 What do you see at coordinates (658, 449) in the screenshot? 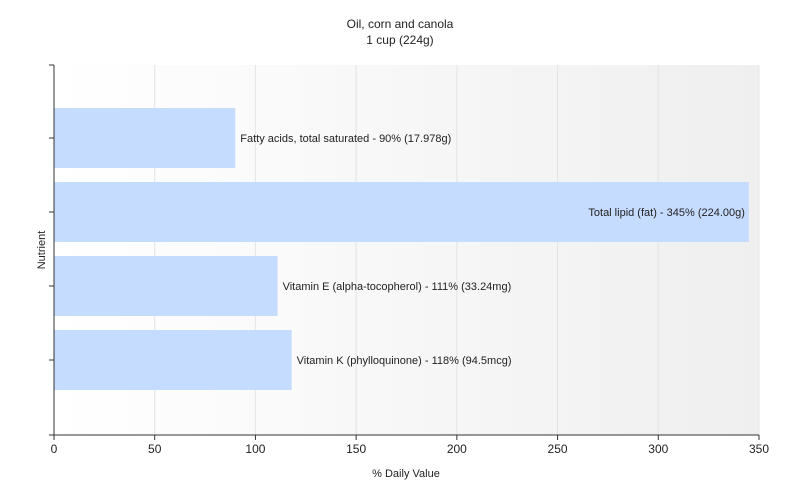
I see `x-tick-label: 300` at bounding box center [658, 449].